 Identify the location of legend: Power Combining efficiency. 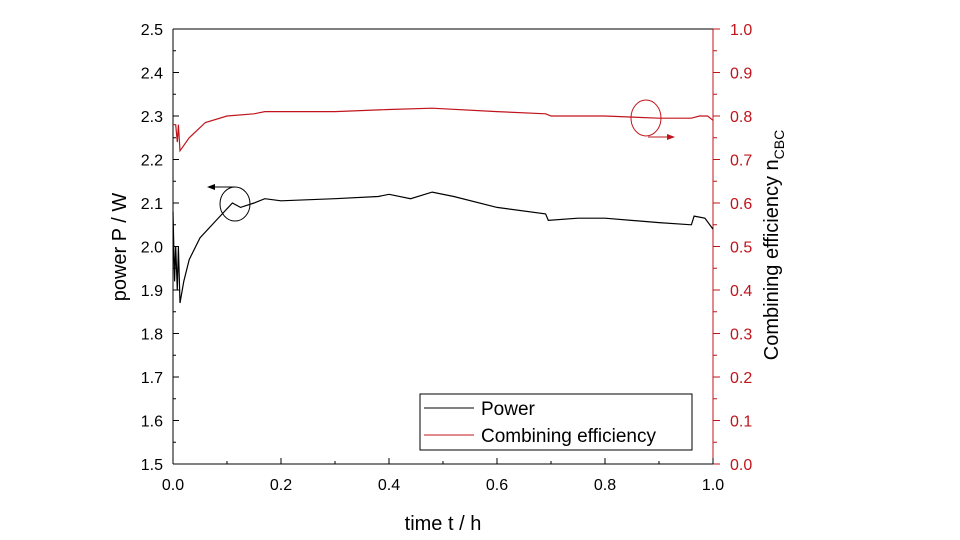
(556, 422).